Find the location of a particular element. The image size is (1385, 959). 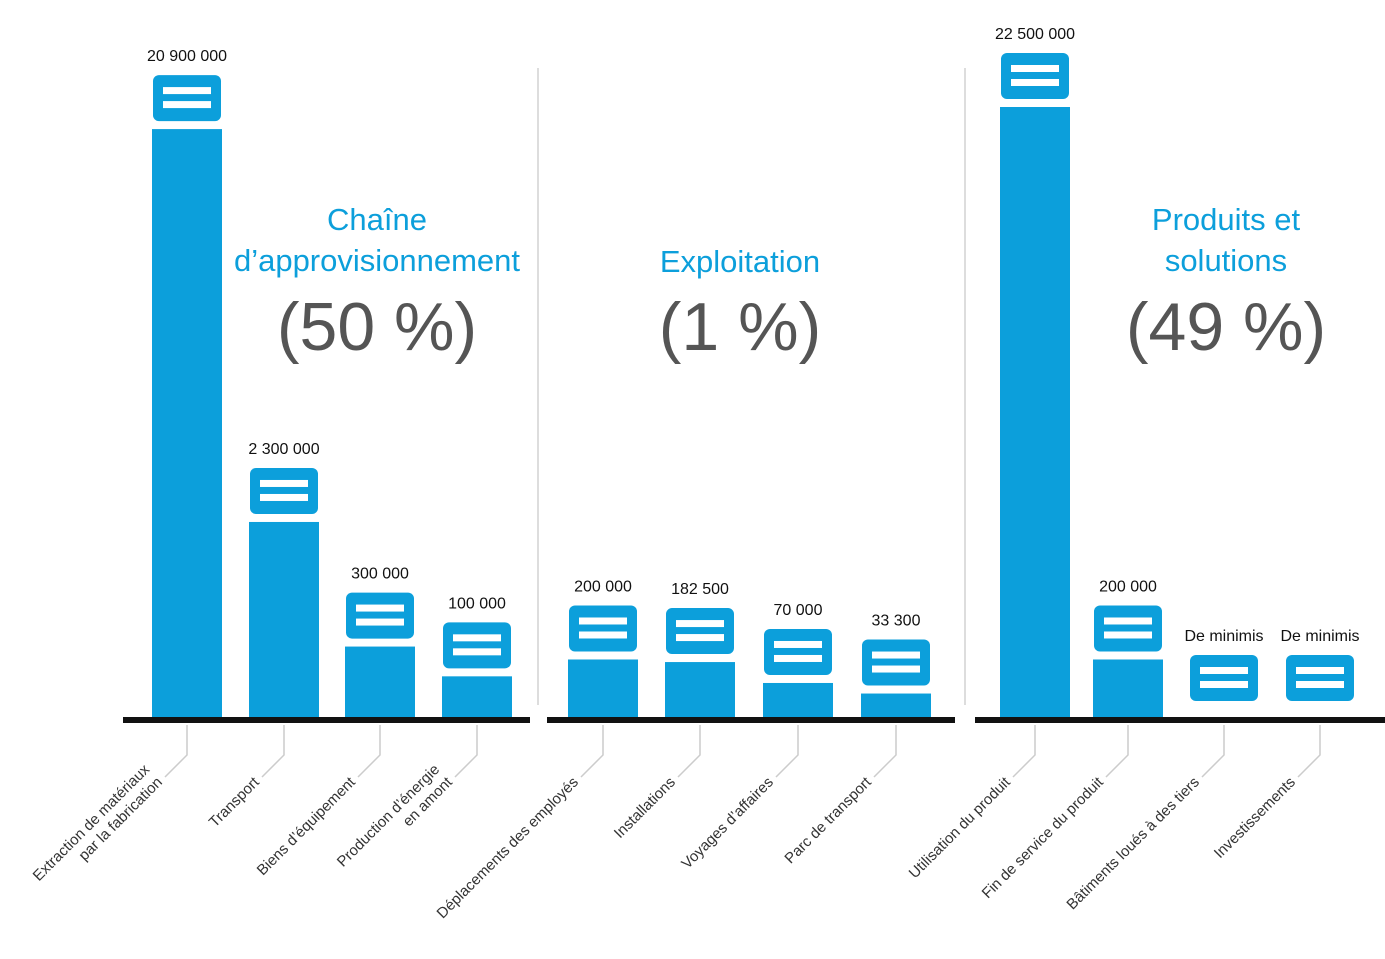

category-label-group: Installations is located at coordinates (645, 808).